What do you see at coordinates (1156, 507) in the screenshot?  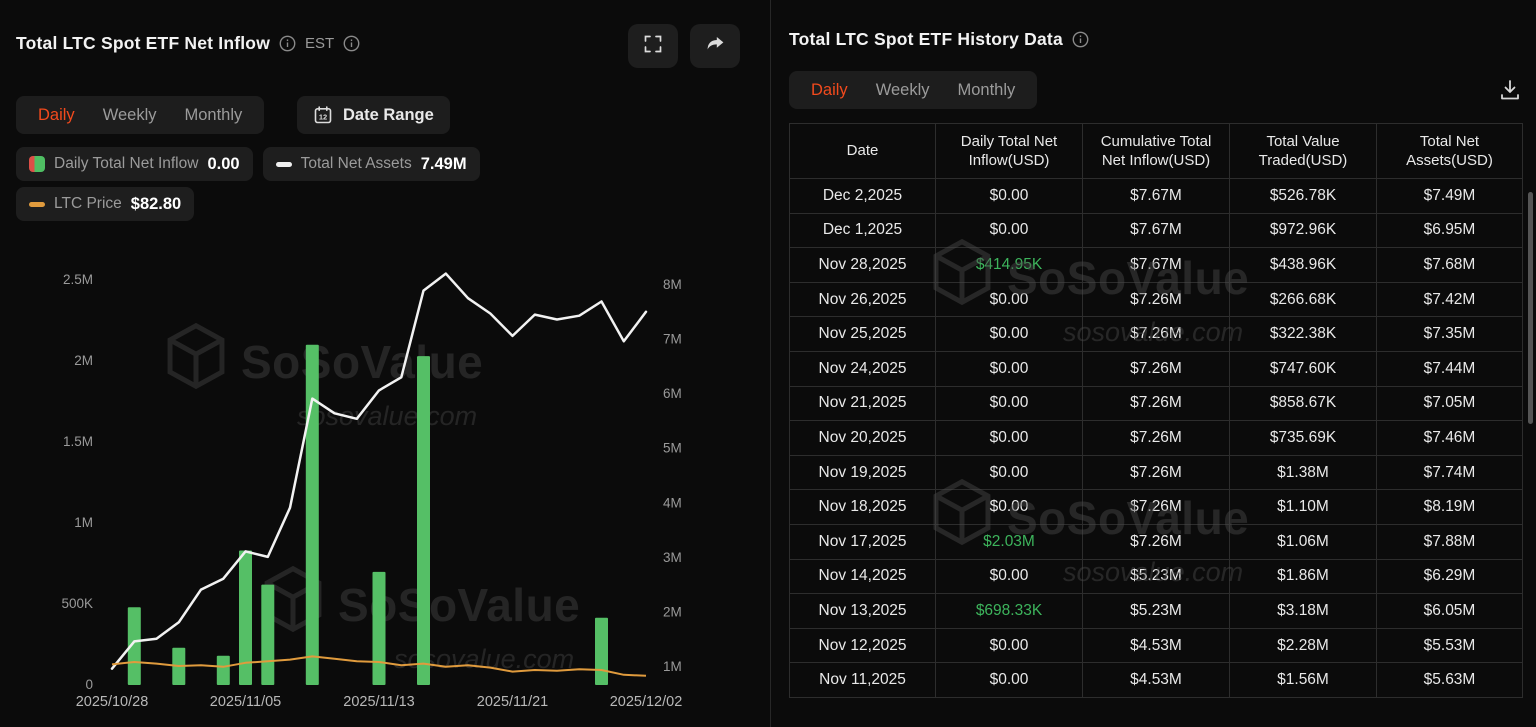 I see `table-row: Nov 18,2025 $0.00 $7.26M $1.10M $8.19M` at bounding box center [1156, 507].